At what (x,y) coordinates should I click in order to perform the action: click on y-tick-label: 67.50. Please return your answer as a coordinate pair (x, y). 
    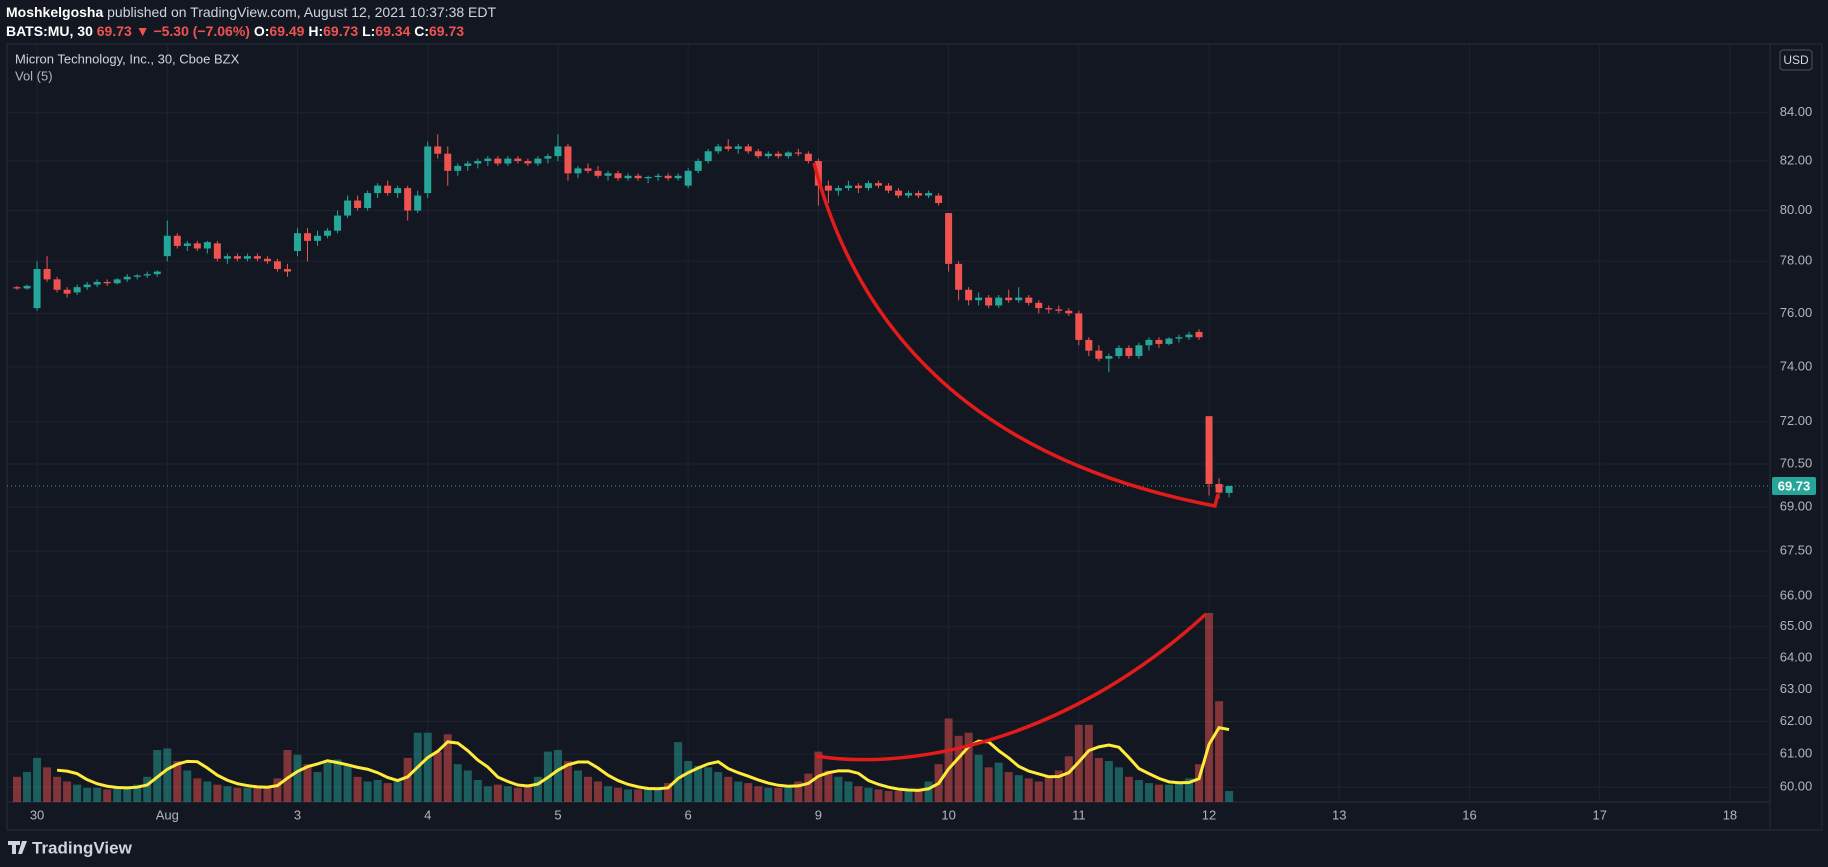
    Looking at the image, I should click on (1796, 550).